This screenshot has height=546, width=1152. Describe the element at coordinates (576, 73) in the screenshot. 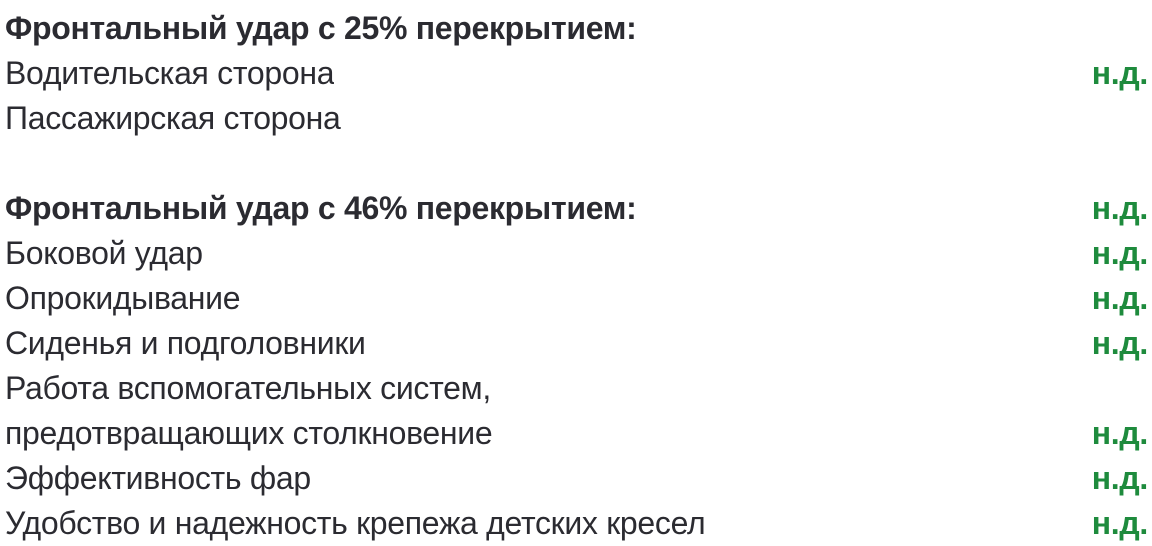

I see `rating-row: Водительская сторона н.д.` at that location.